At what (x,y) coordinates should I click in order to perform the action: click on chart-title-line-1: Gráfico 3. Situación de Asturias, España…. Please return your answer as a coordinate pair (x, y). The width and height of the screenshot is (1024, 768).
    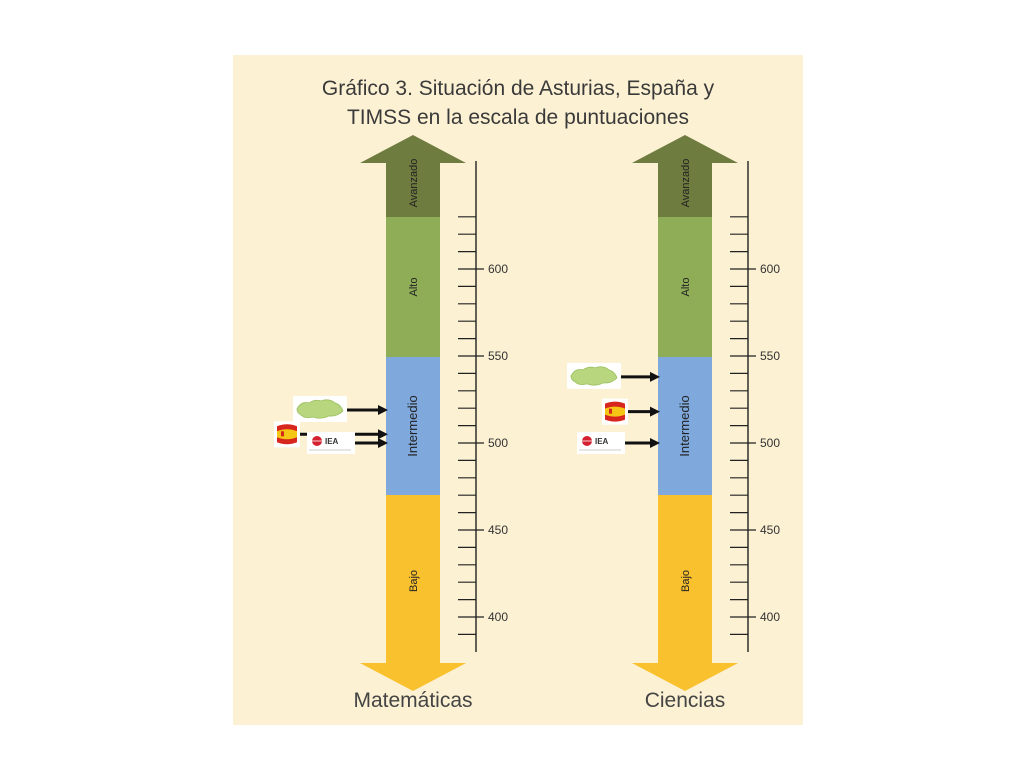
    Looking at the image, I should click on (518, 88).